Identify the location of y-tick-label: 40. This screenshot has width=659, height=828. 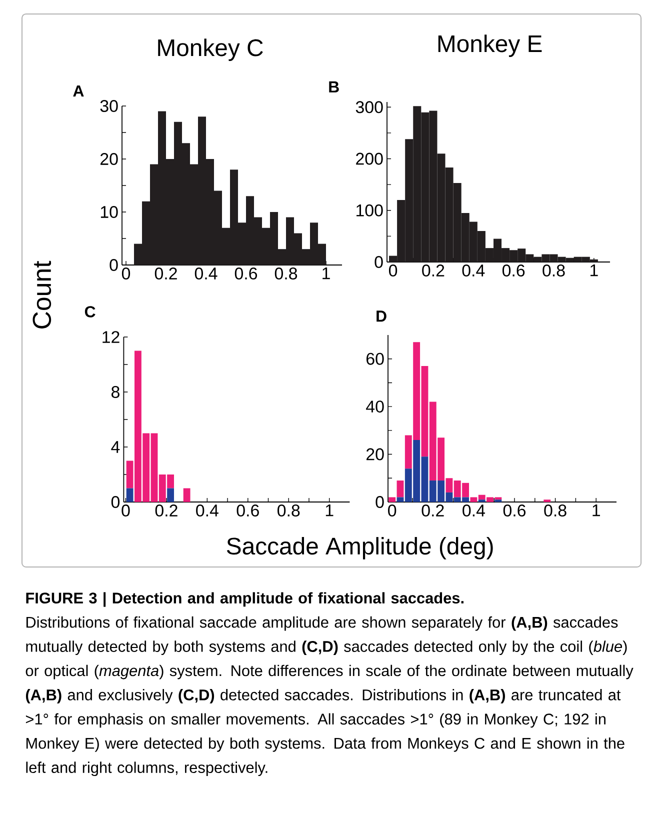
(375, 406).